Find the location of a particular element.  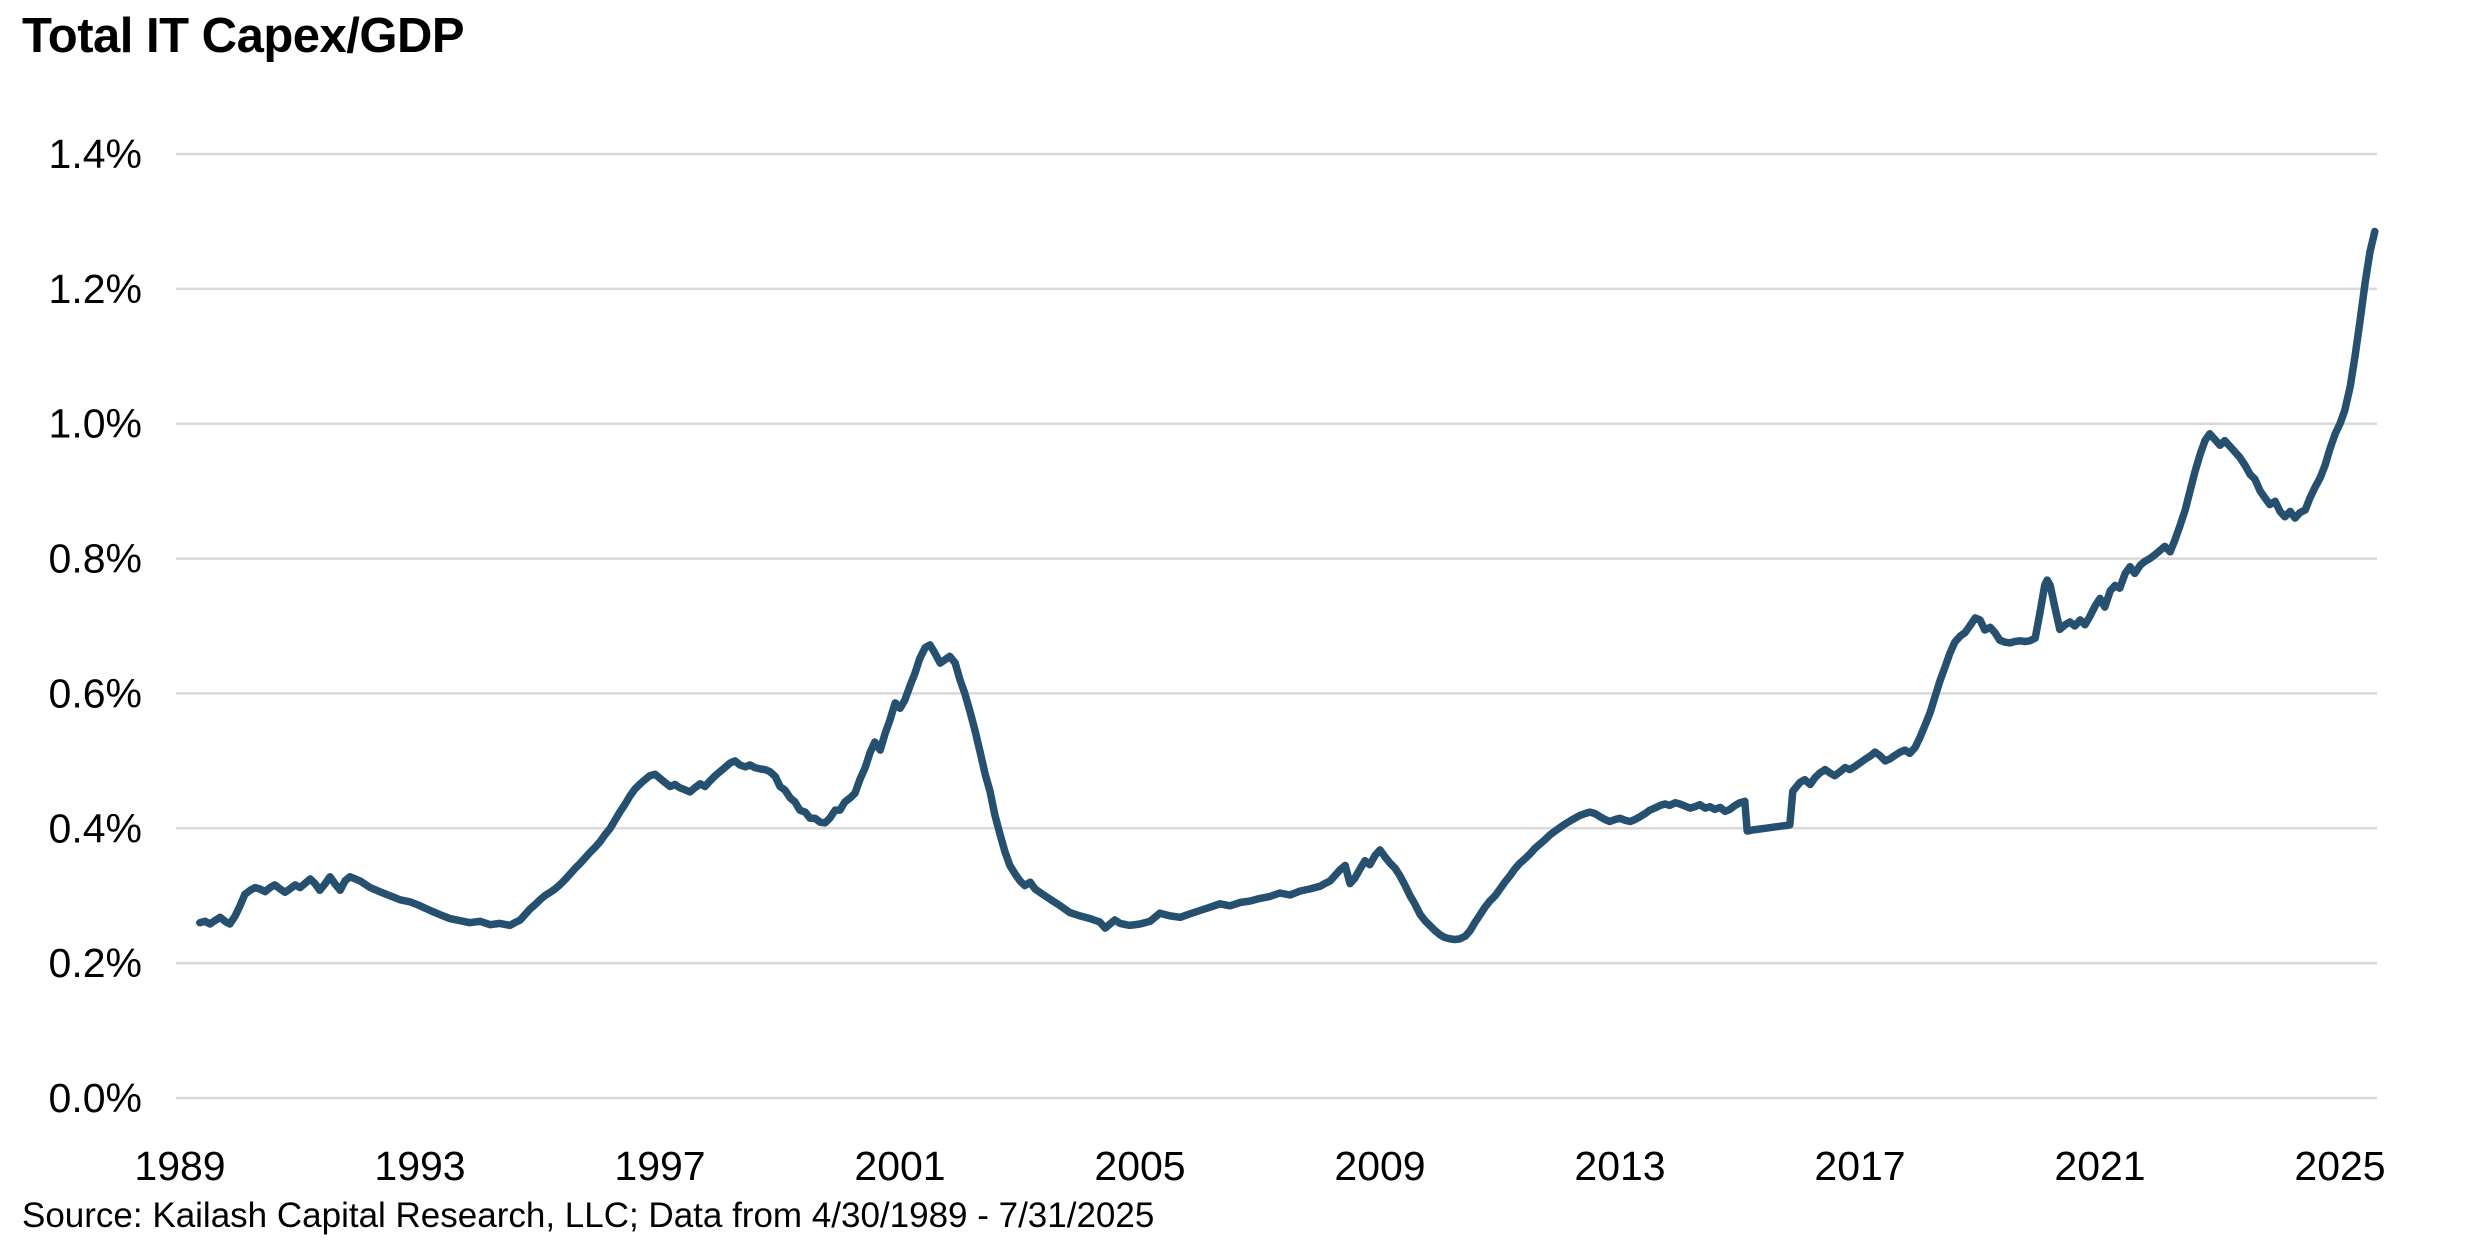

x-tick-label: 1993 is located at coordinates (419, 1166).